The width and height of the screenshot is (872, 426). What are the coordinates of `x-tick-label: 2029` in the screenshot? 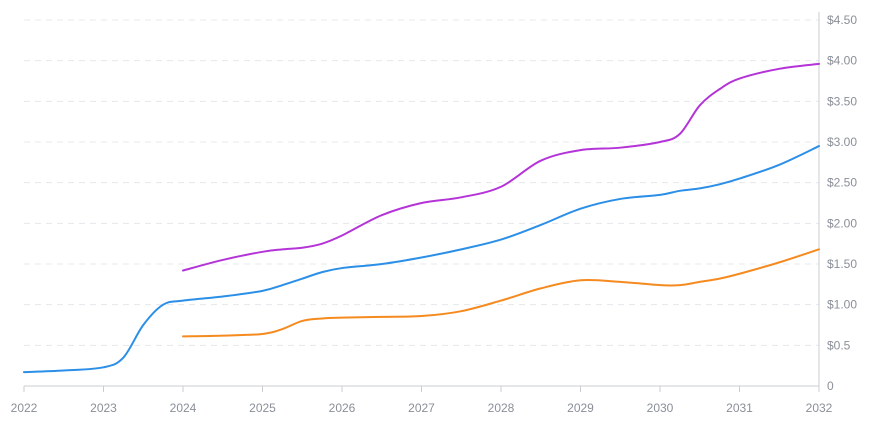 It's located at (580, 408).